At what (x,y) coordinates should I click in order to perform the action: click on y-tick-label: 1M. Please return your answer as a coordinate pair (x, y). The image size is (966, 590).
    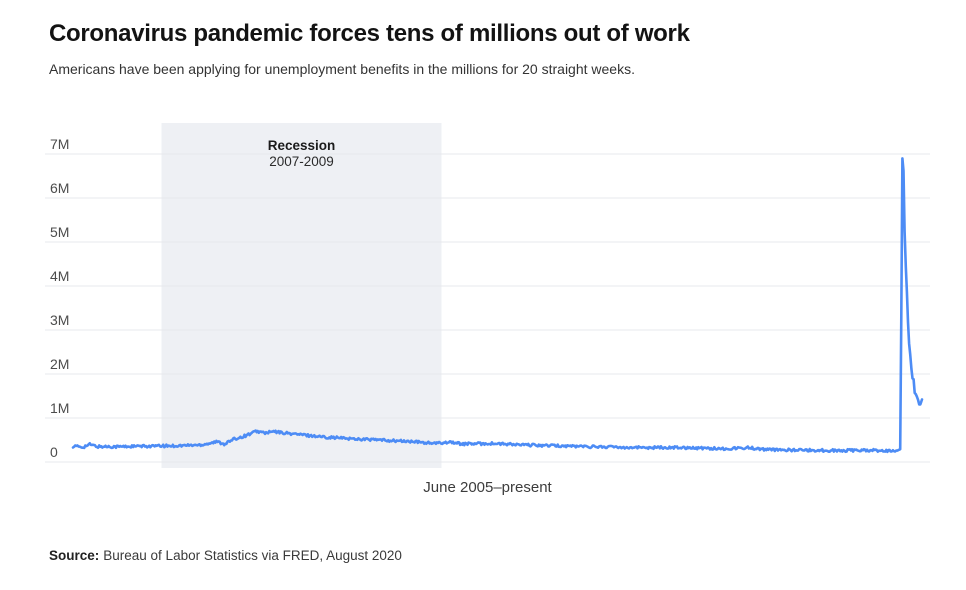
    Looking at the image, I should click on (59, 408).